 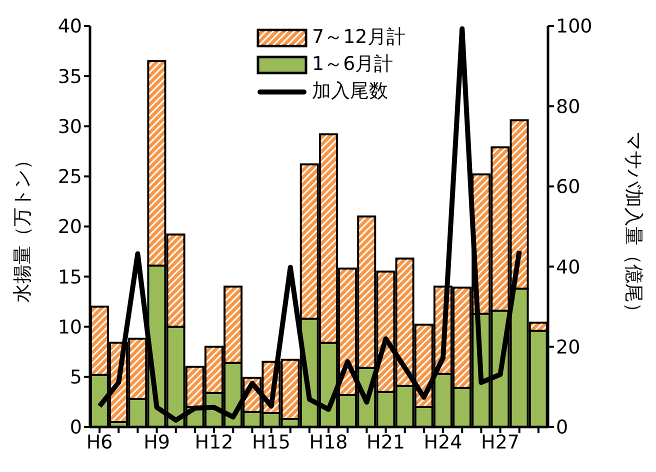 What do you see at coordinates (568, 267) in the screenshot?
I see `y2-tick-label: 40` at bounding box center [568, 267].